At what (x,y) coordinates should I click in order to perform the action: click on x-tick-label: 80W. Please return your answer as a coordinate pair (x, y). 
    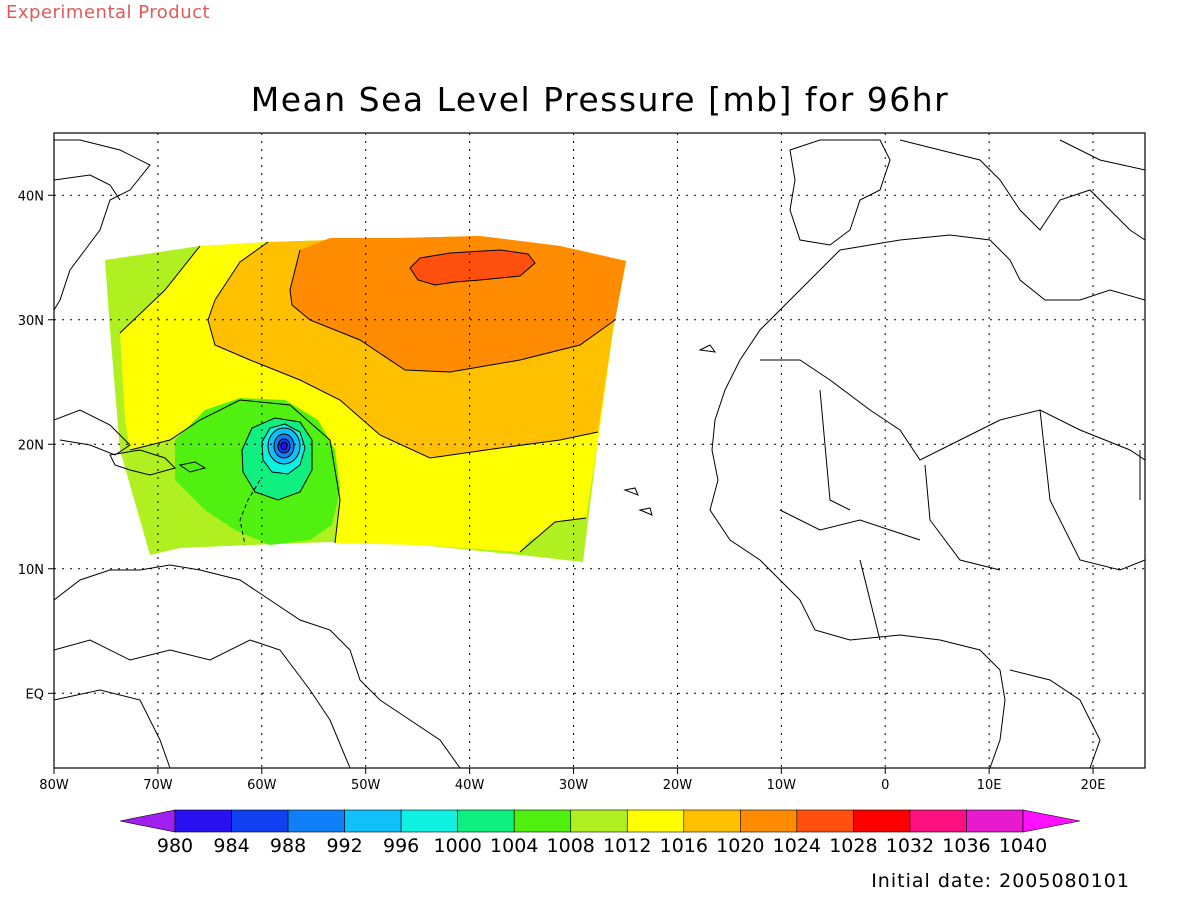
    Looking at the image, I should click on (54, 785).